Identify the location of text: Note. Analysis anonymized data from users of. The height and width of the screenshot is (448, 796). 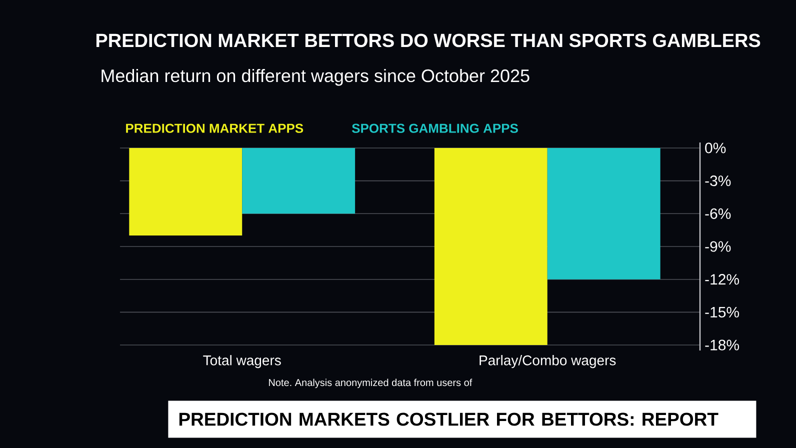
(370, 383).